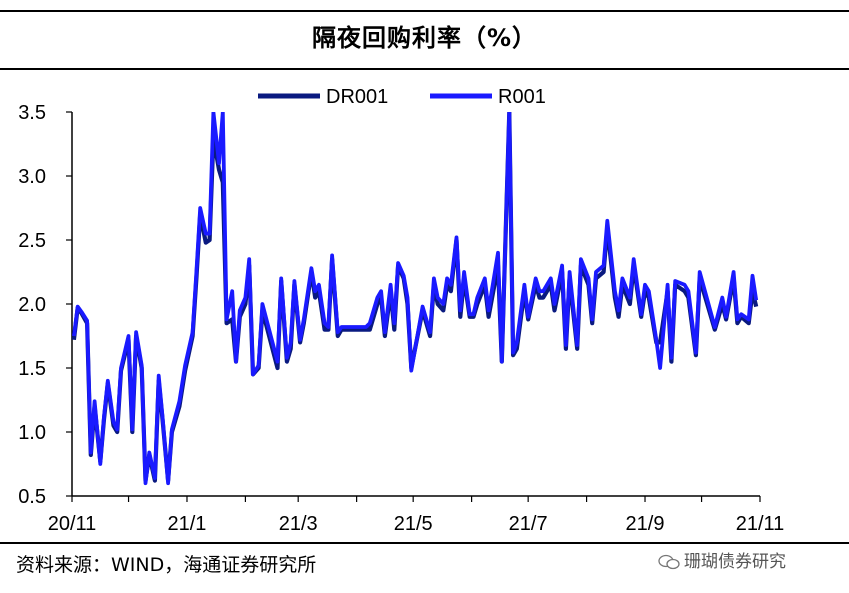 The height and width of the screenshot is (593, 849). What do you see at coordinates (669, 562) in the screenshot?
I see `wechat-icon` at bounding box center [669, 562].